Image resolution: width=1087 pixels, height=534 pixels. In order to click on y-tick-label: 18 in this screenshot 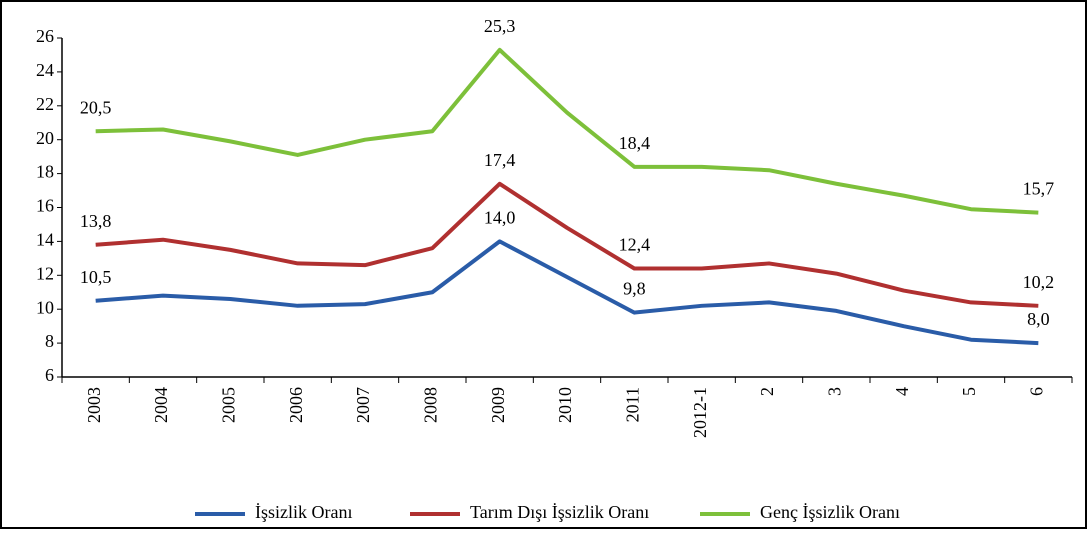, I will do `click(45, 172)`.